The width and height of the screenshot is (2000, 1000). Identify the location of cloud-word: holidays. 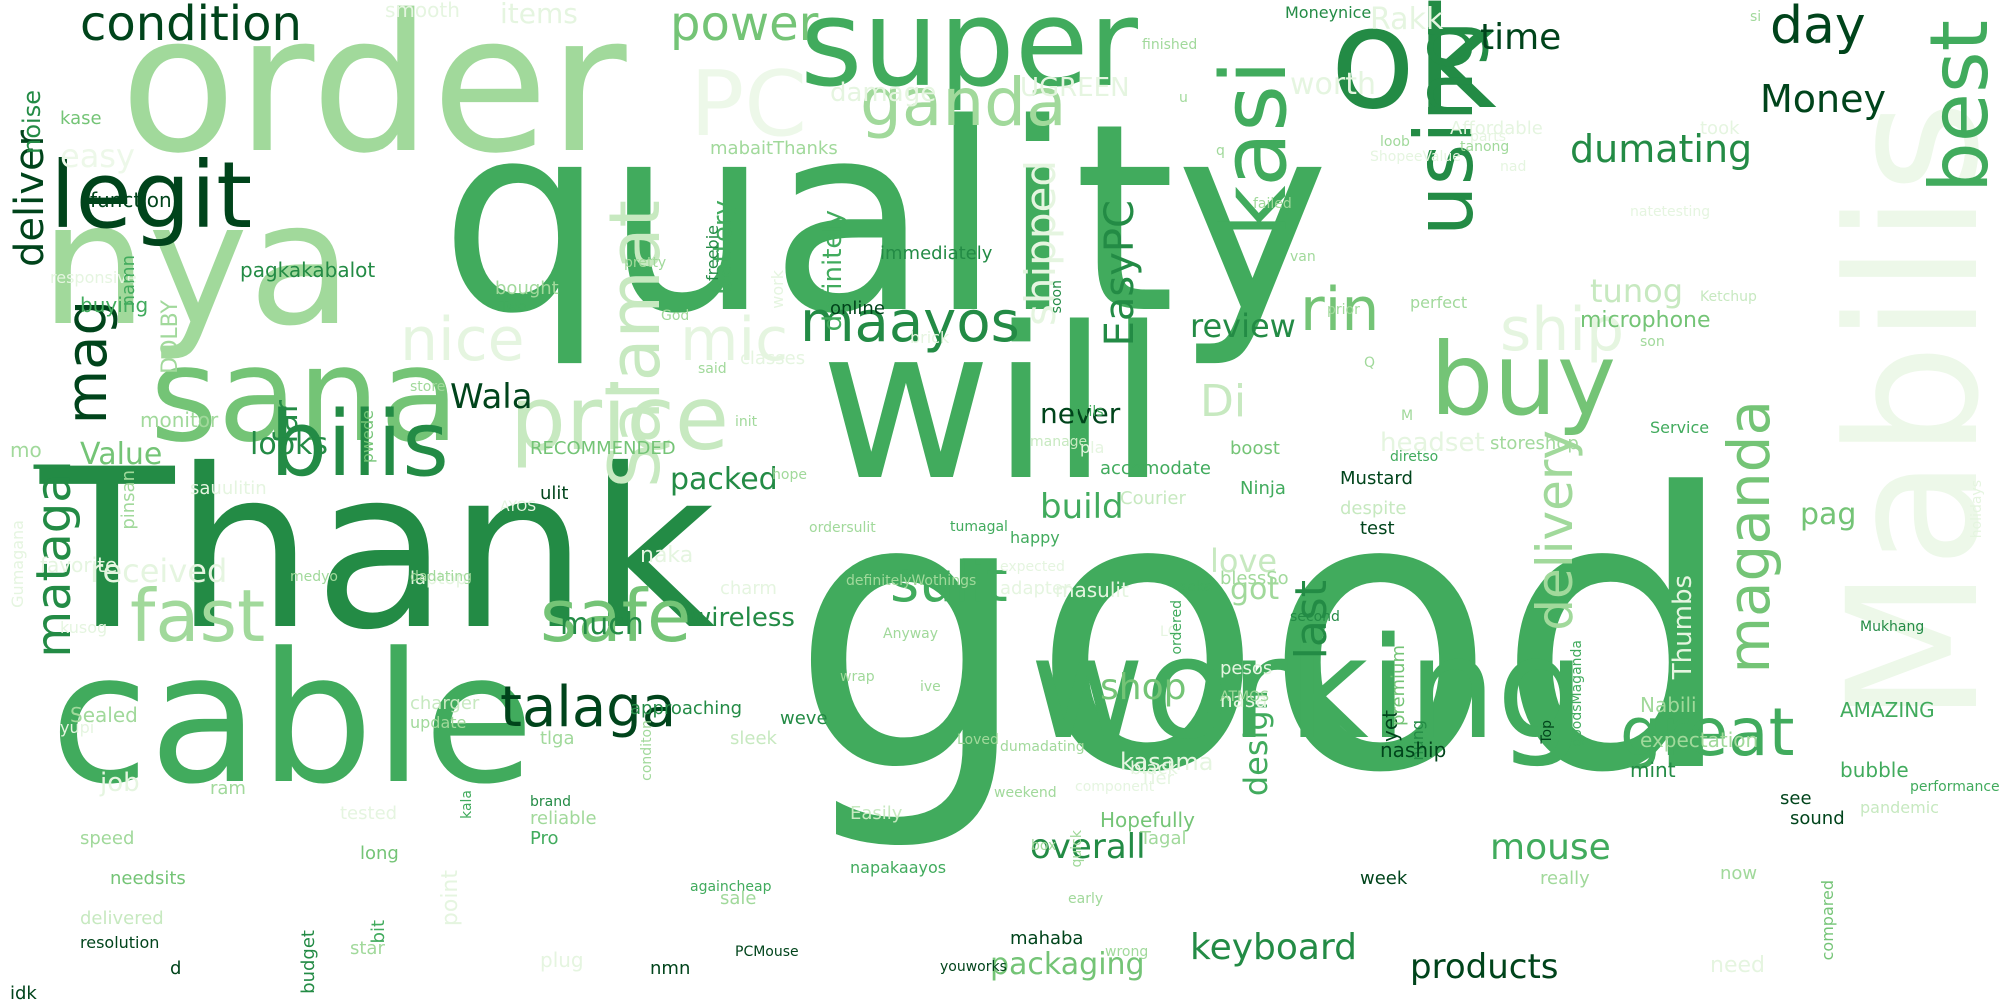
(1977, 509).